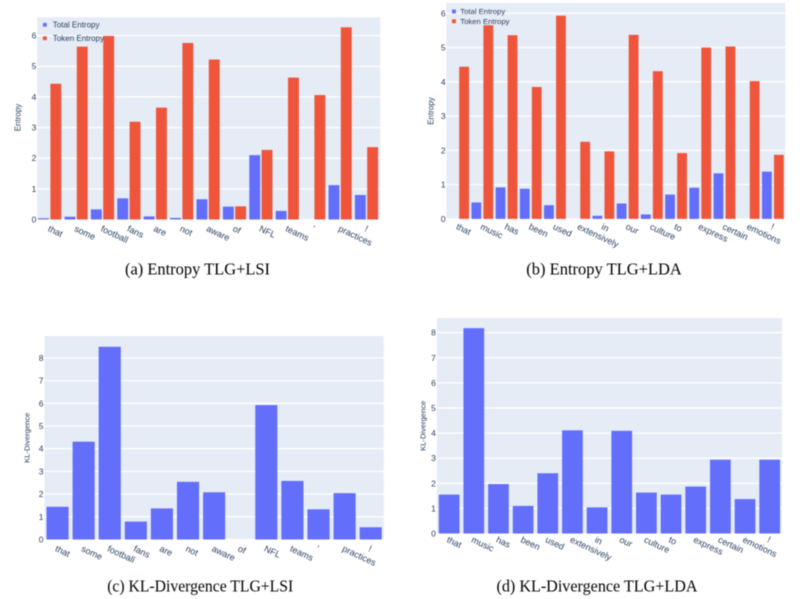  Describe the element at coordinates (200, 586) in the screenshot. I see `svg-text: (c) KL-Divergence TLG+LSI` at that location.